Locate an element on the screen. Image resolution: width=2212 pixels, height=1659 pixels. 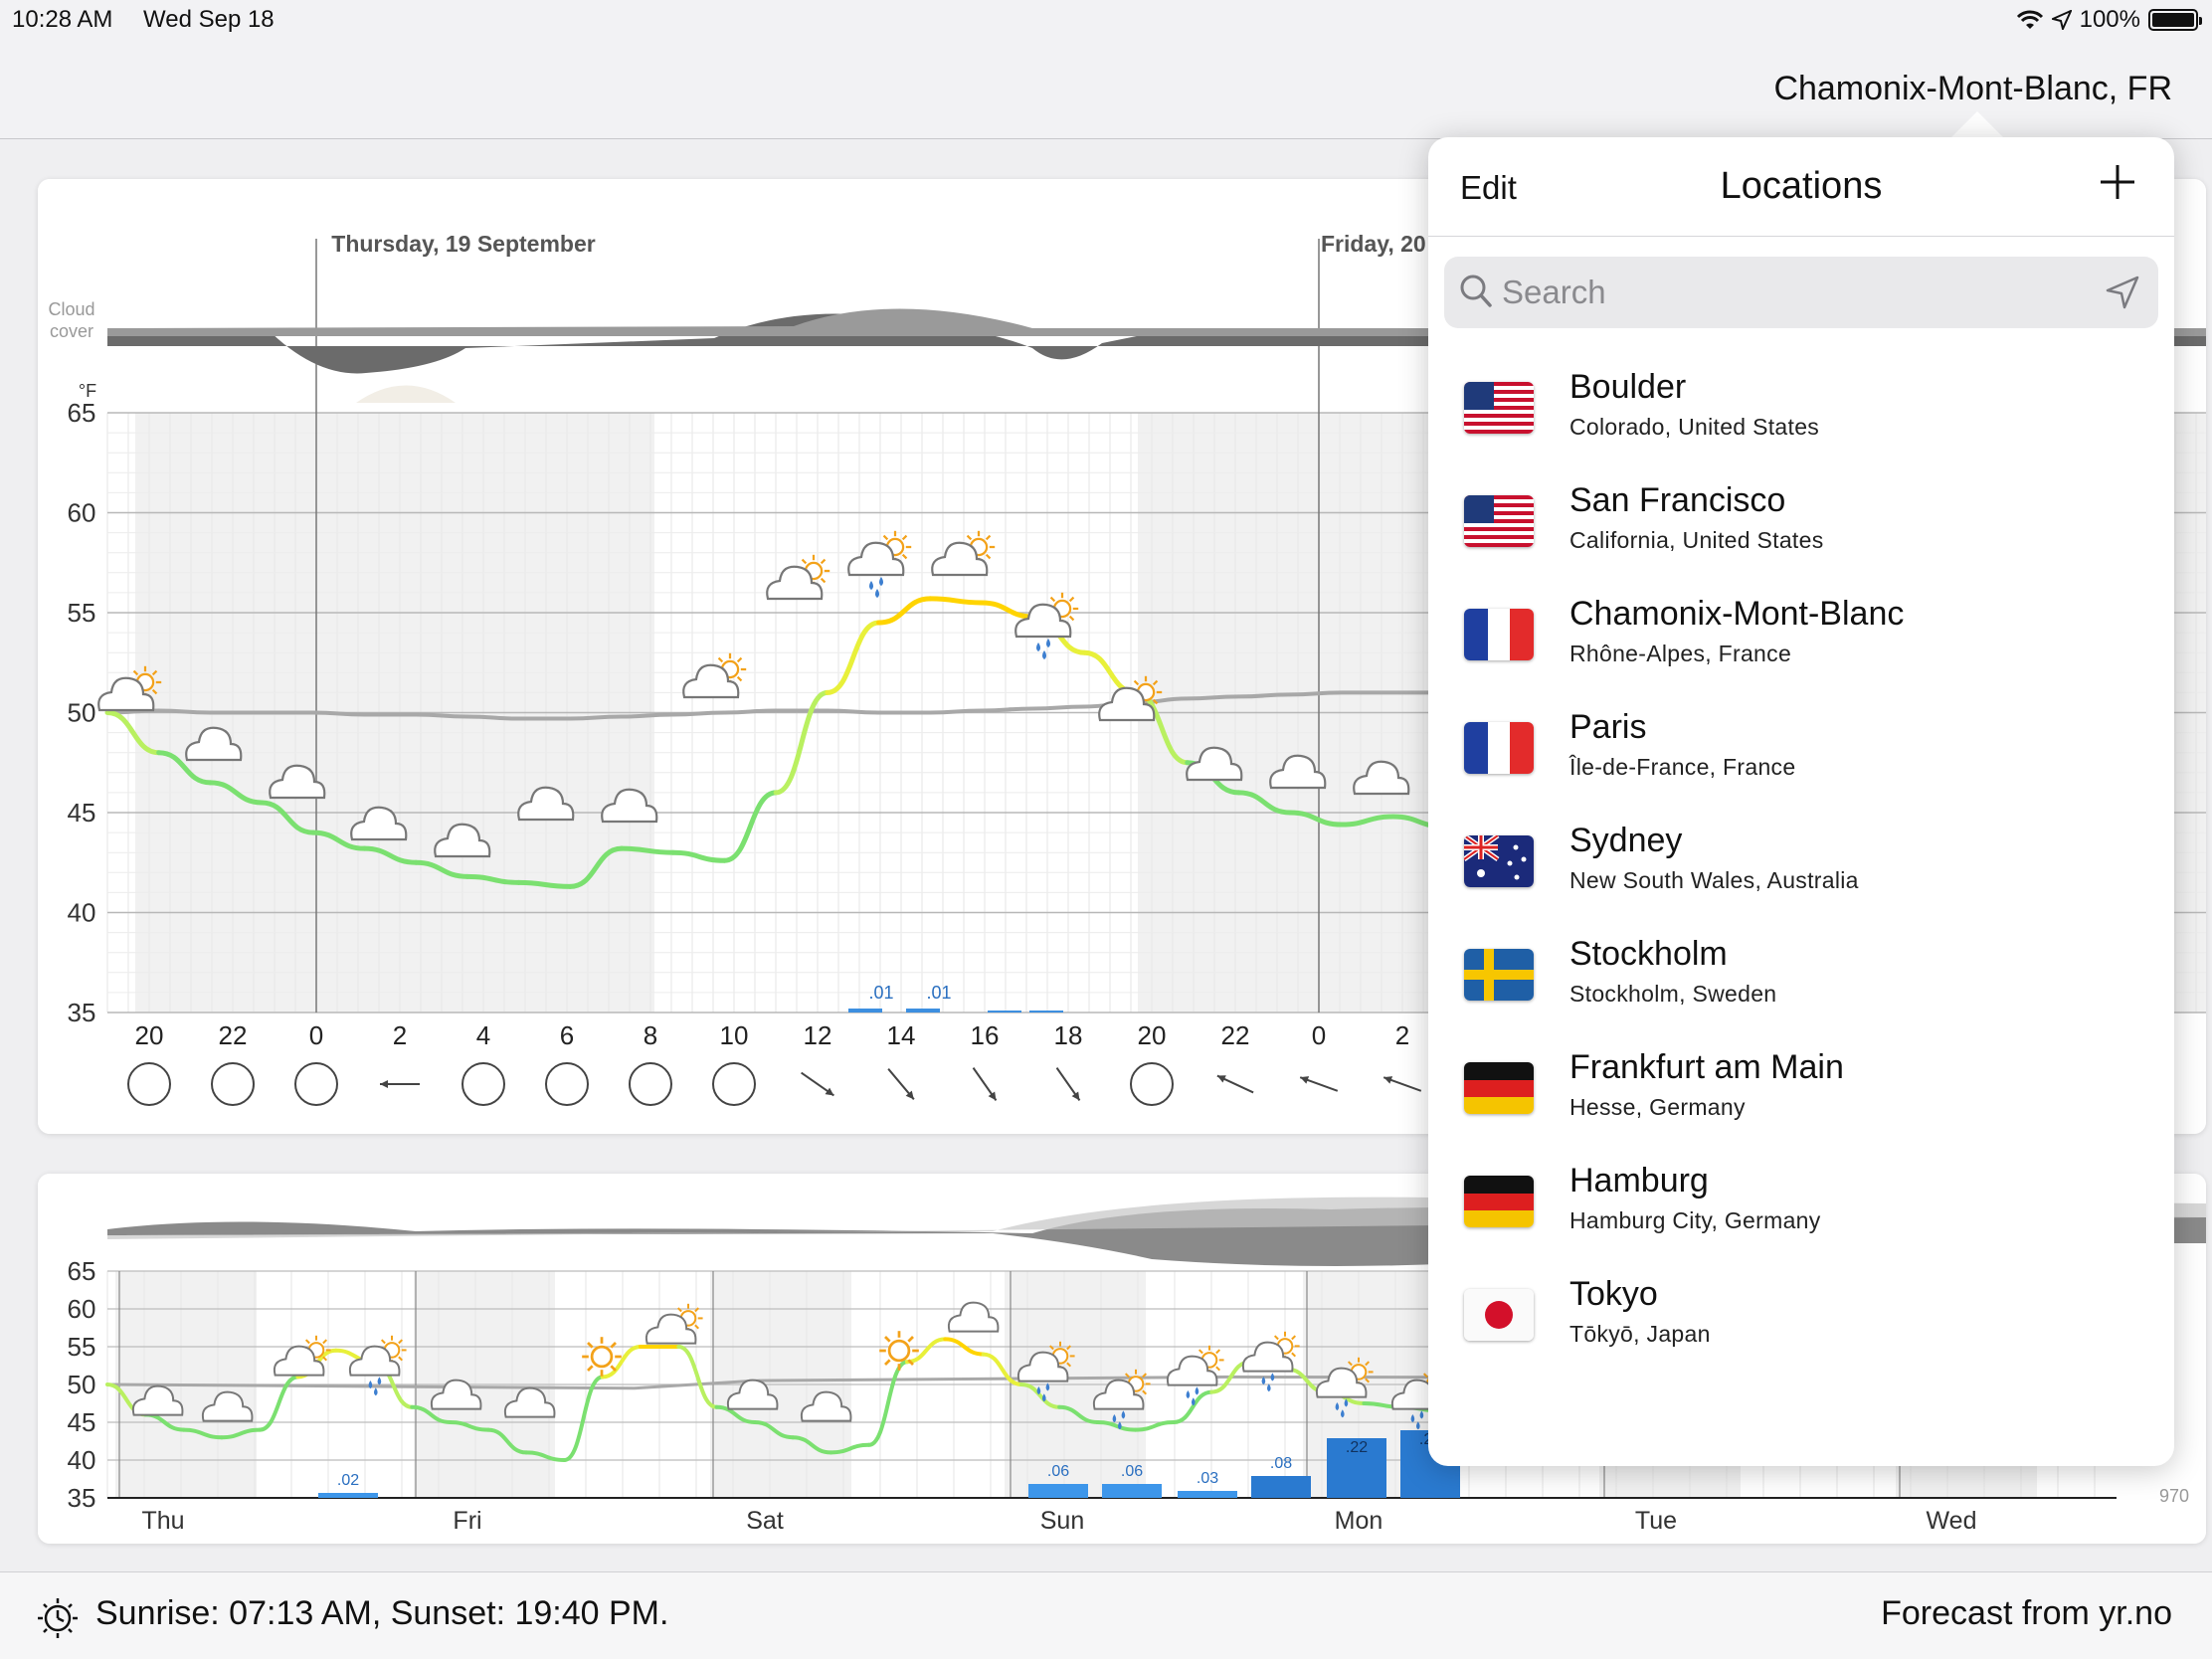
location-item: San Francisco California, United States is located at coordinates (1801, 526).